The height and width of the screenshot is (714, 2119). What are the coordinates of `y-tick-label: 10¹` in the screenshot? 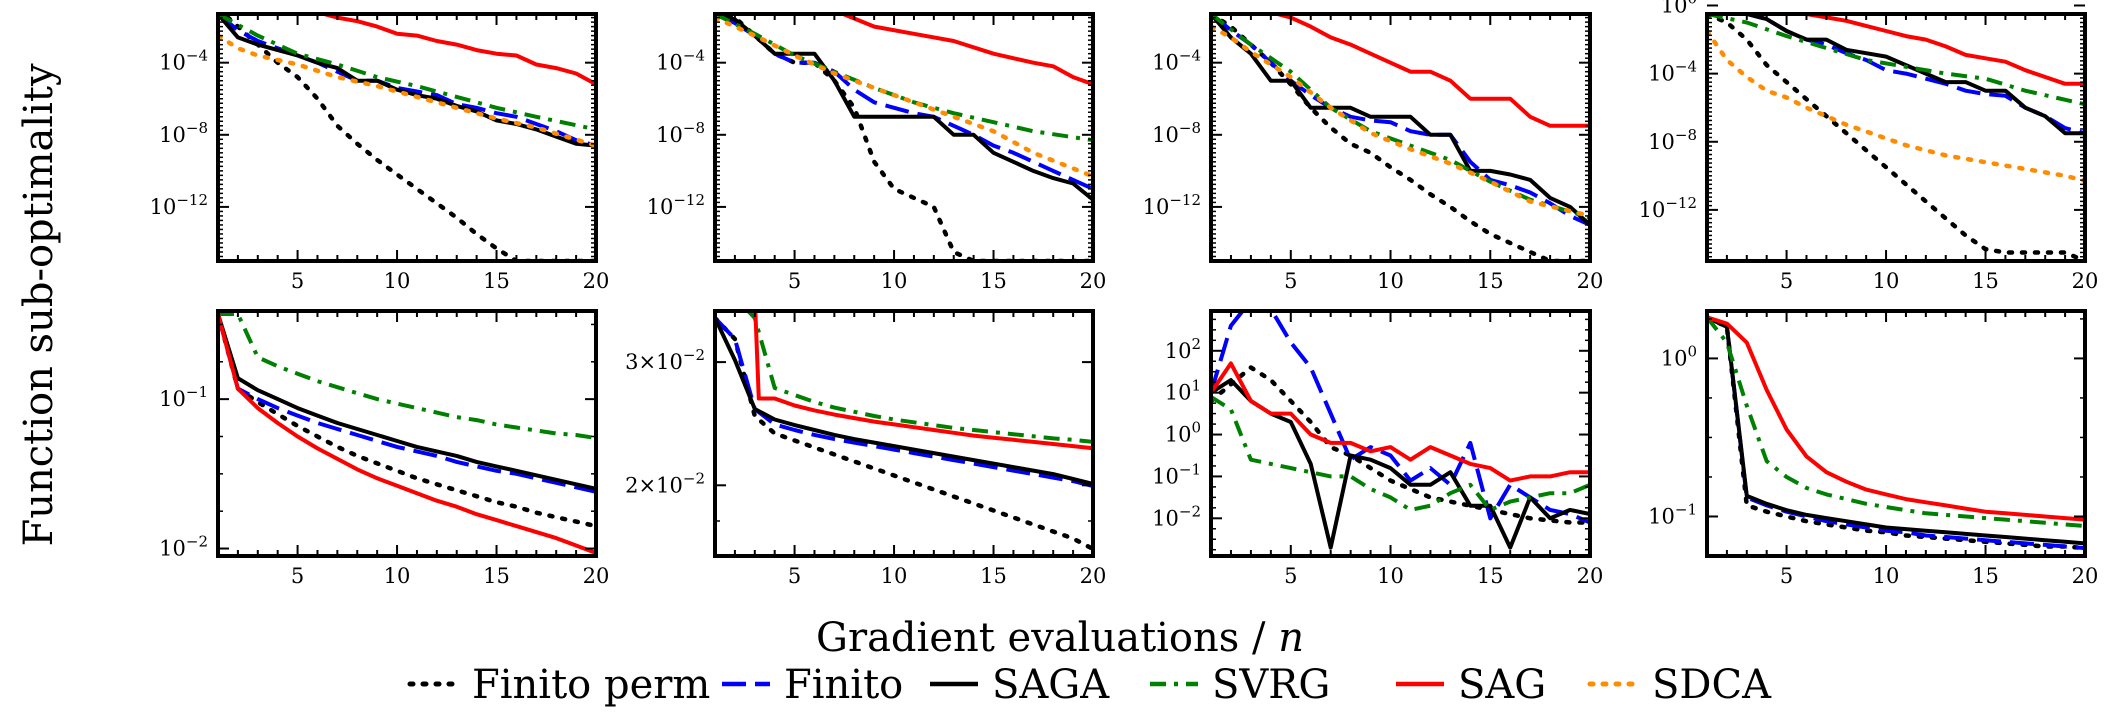 It's located at (1183, 391).